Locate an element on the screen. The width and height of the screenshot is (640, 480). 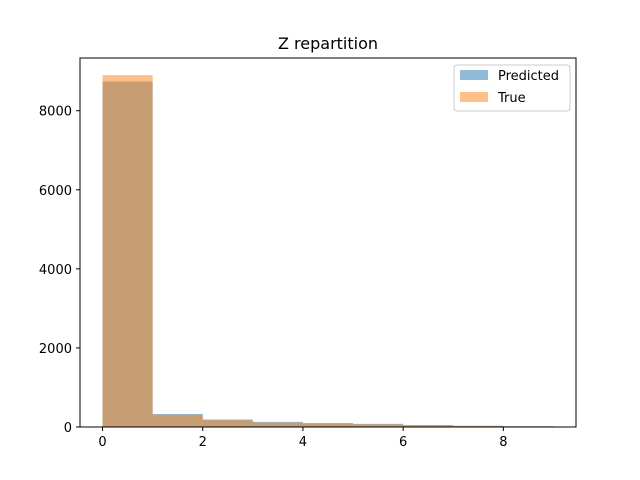
y-tick-label: 0 is located at coordinates (68, 428).